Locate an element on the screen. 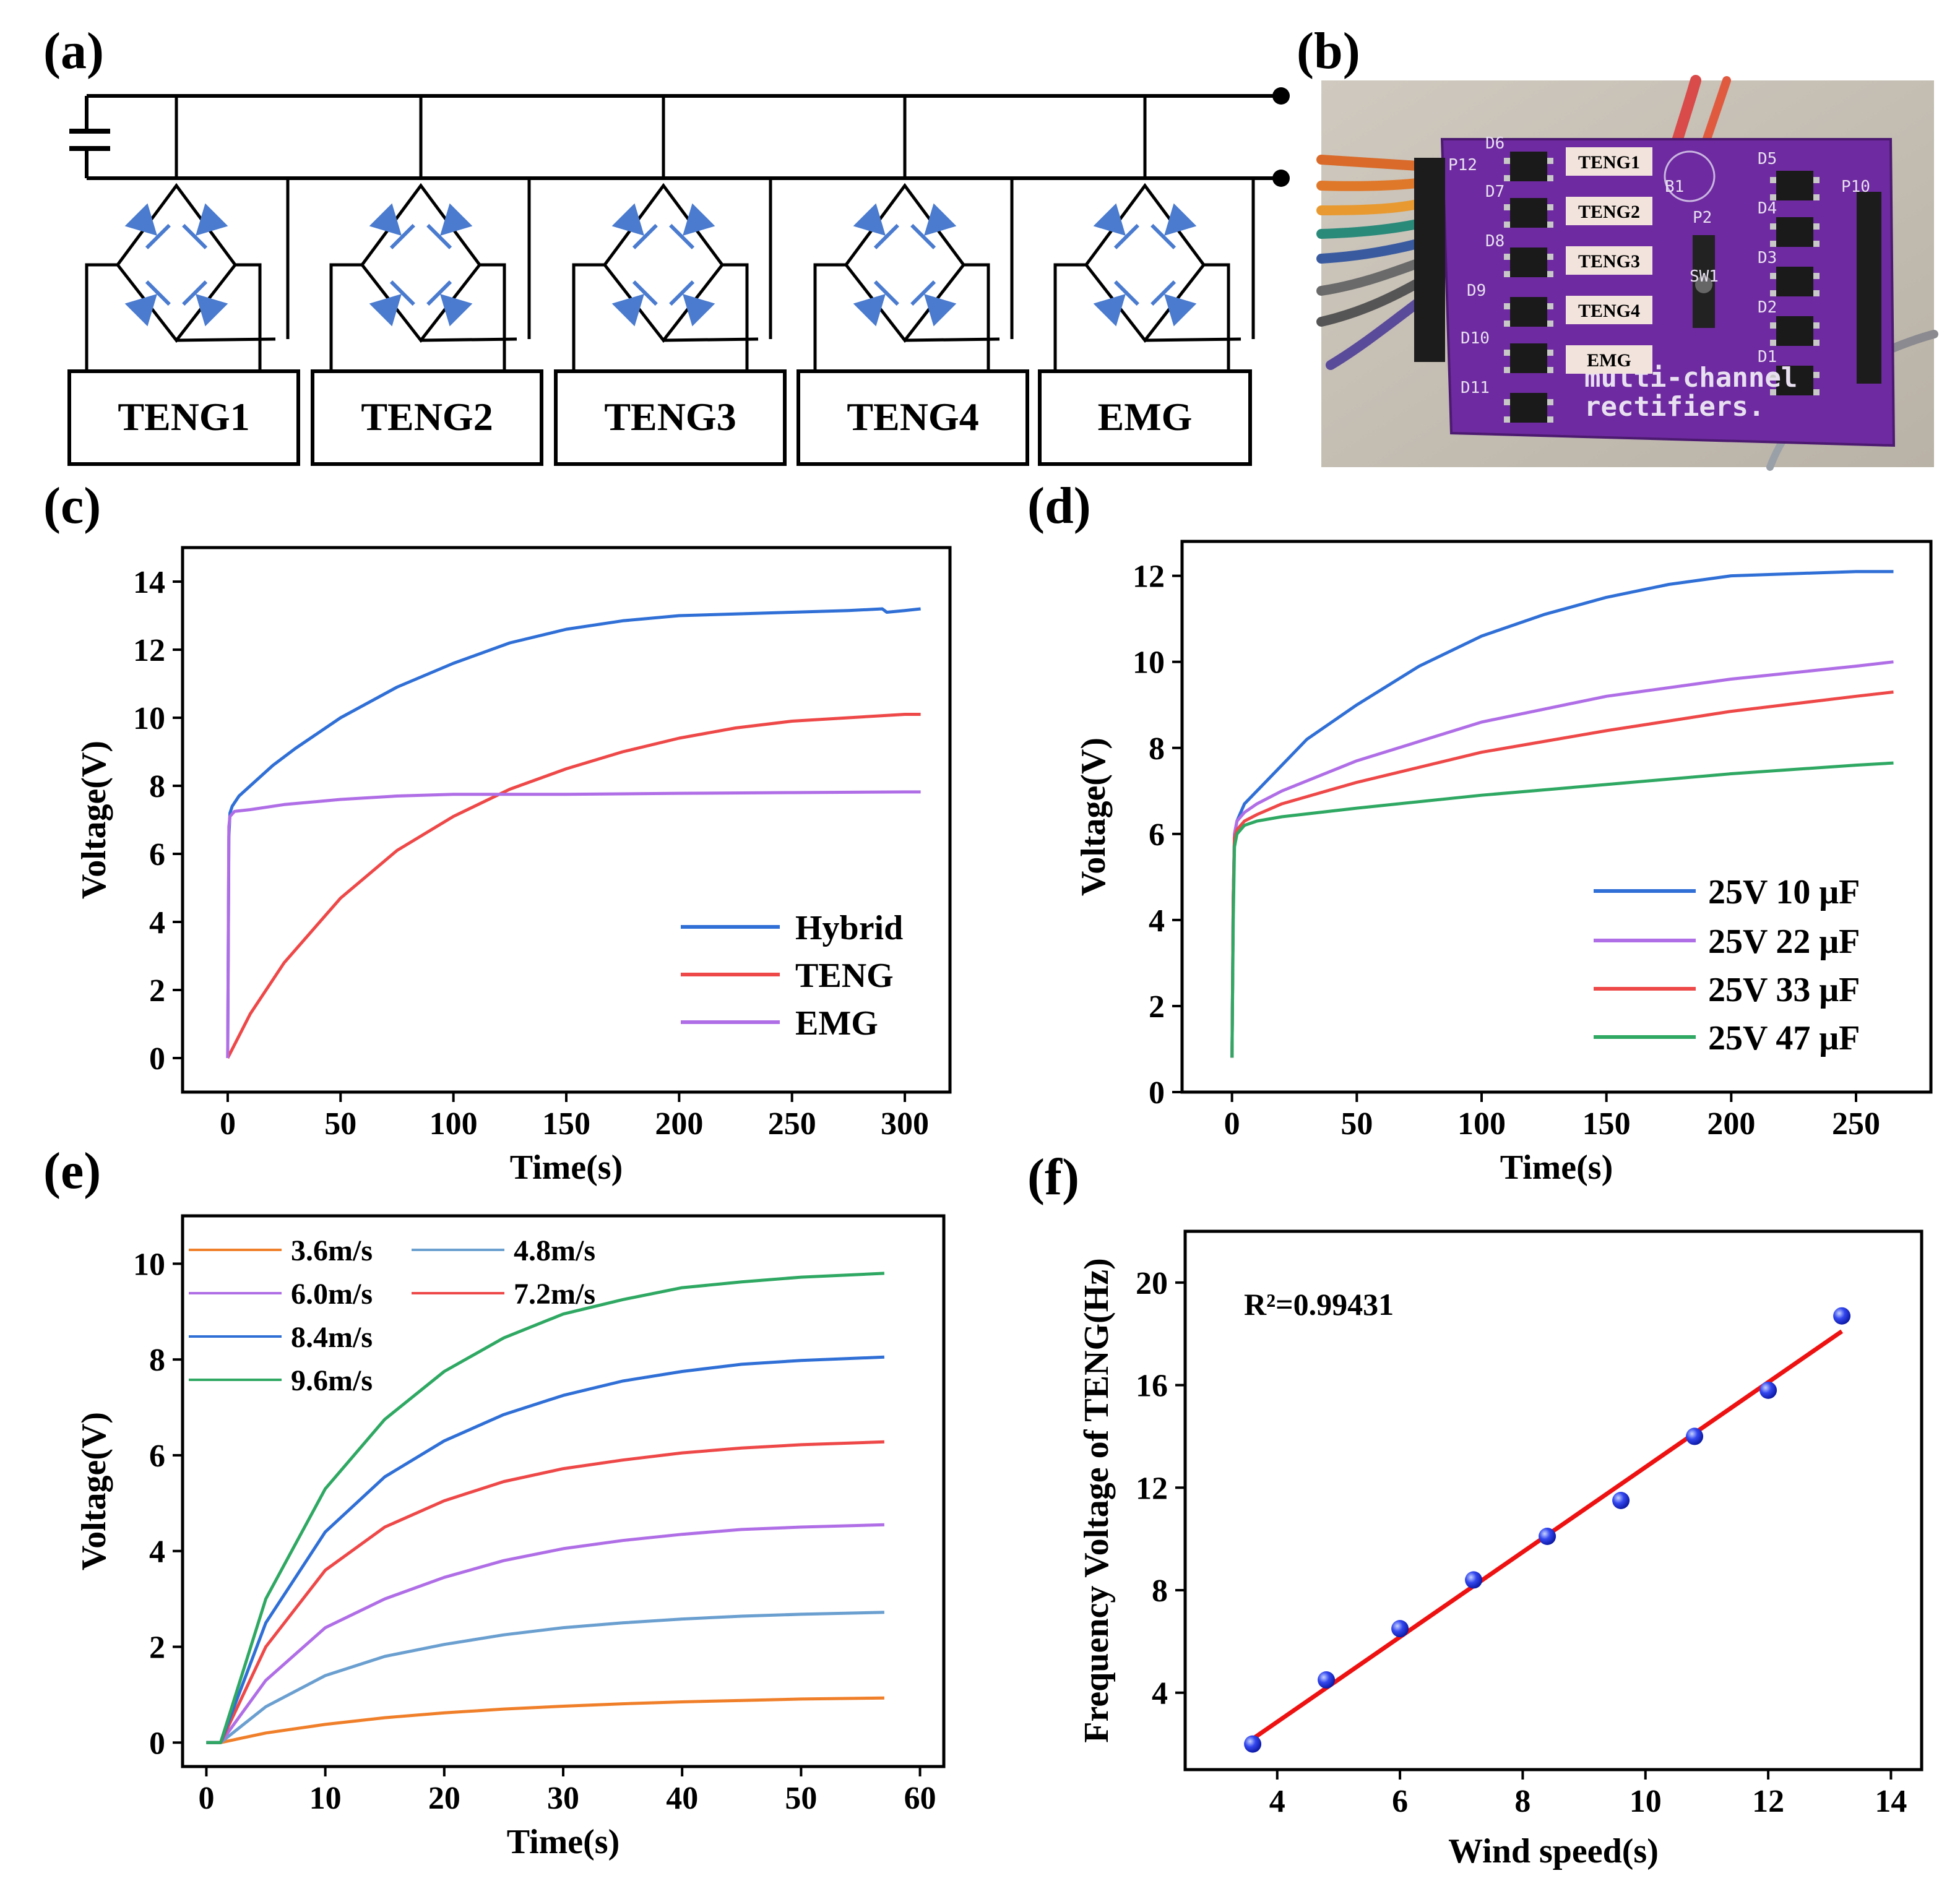 This screenshot has height=1881, width=1960. svg-text: TENG4 is located at coordinates (1609, 311).